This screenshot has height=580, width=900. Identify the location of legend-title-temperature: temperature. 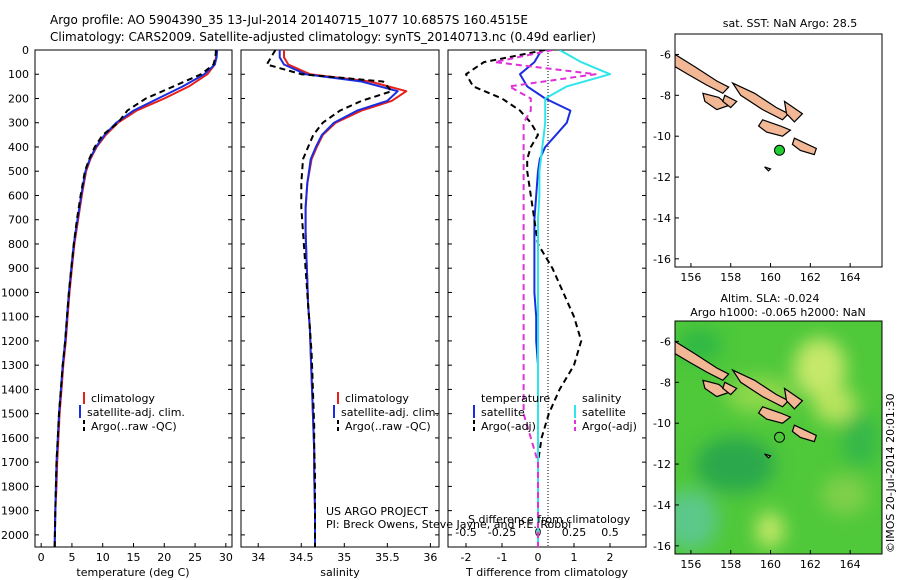
(515, 398).